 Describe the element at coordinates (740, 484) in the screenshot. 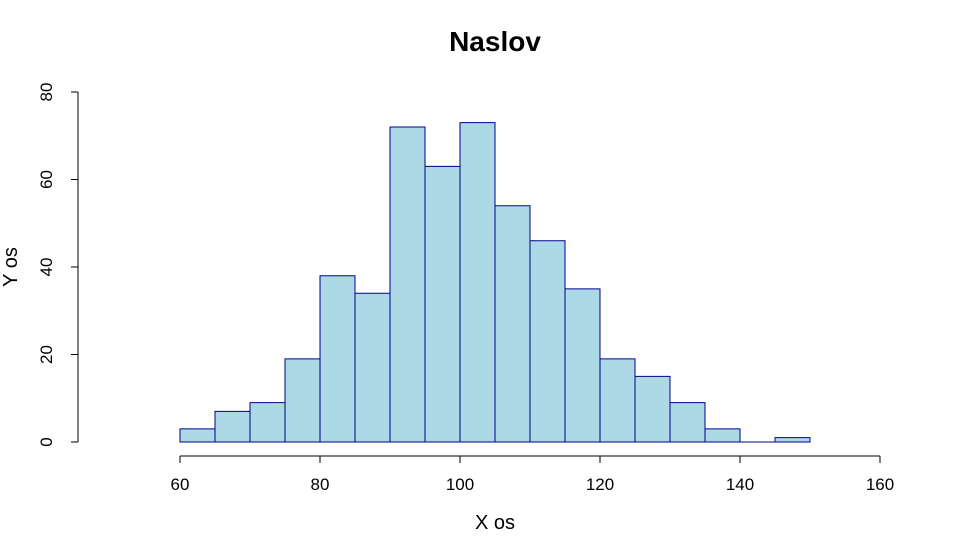

I see `x-tick-label: 140` at that location.